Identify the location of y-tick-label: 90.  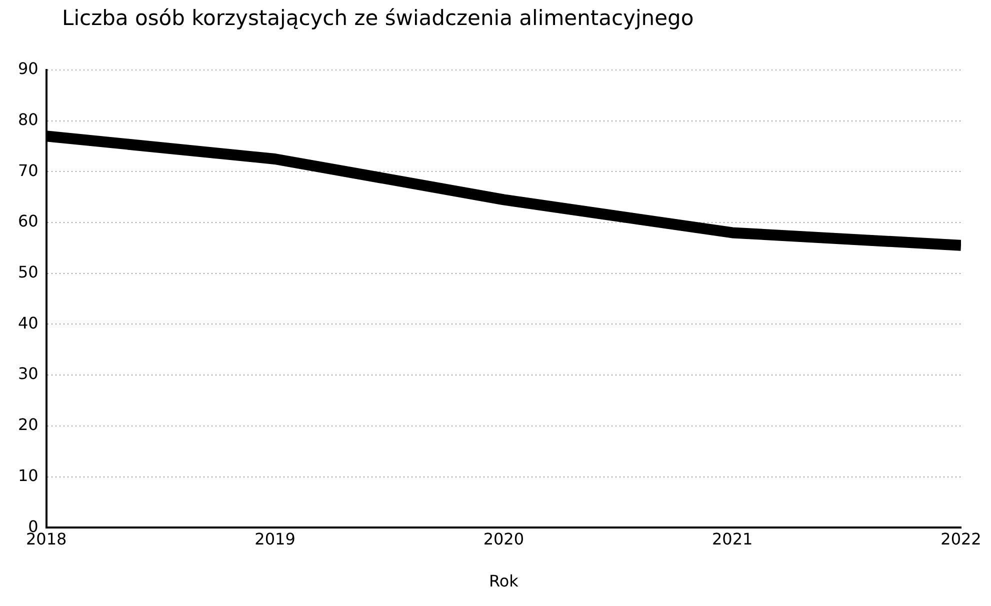
(28, 68).